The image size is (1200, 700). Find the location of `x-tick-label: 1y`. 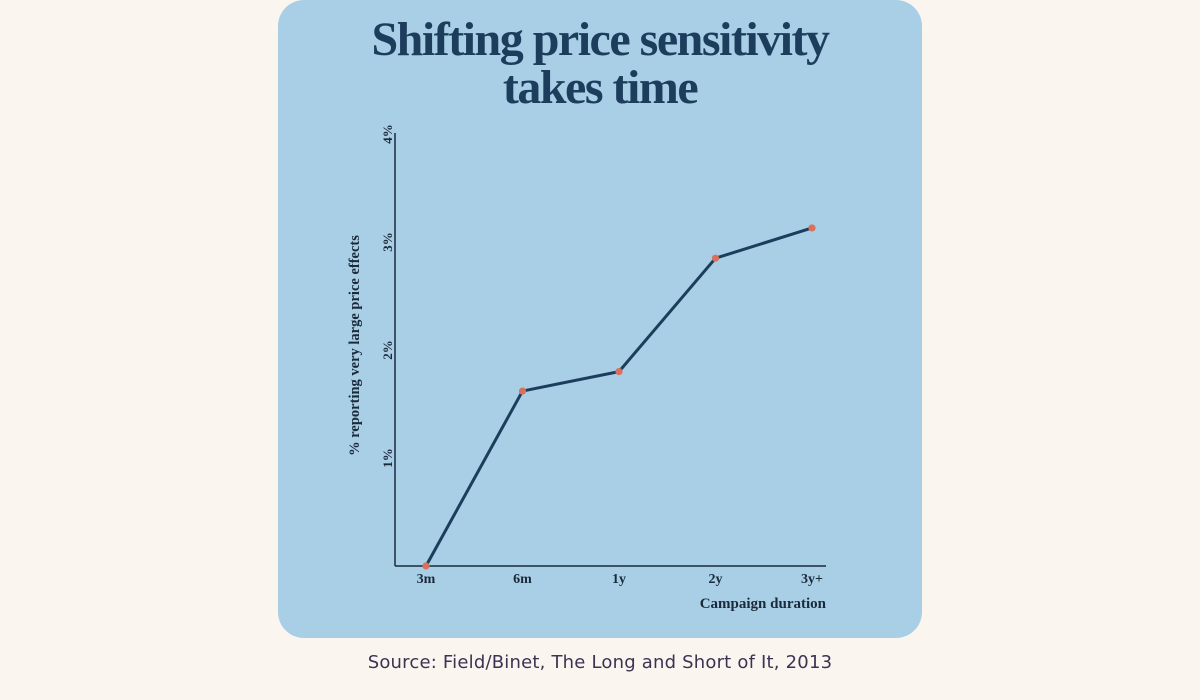

x-tick-label: 1y is located at coordinates (619, 579).